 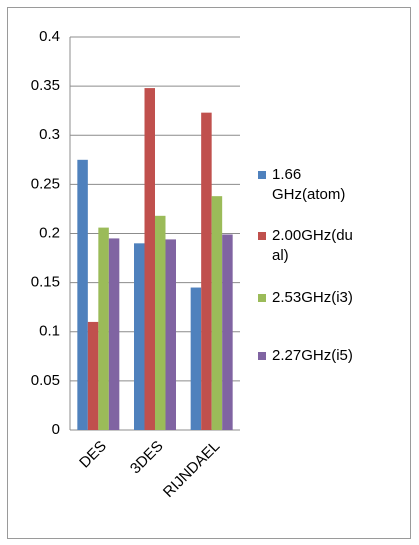 What do you see at coordinates (49, 232) in the screenshot?
I see `y-tick-label: 0.2` at bounding box center [49, 232].